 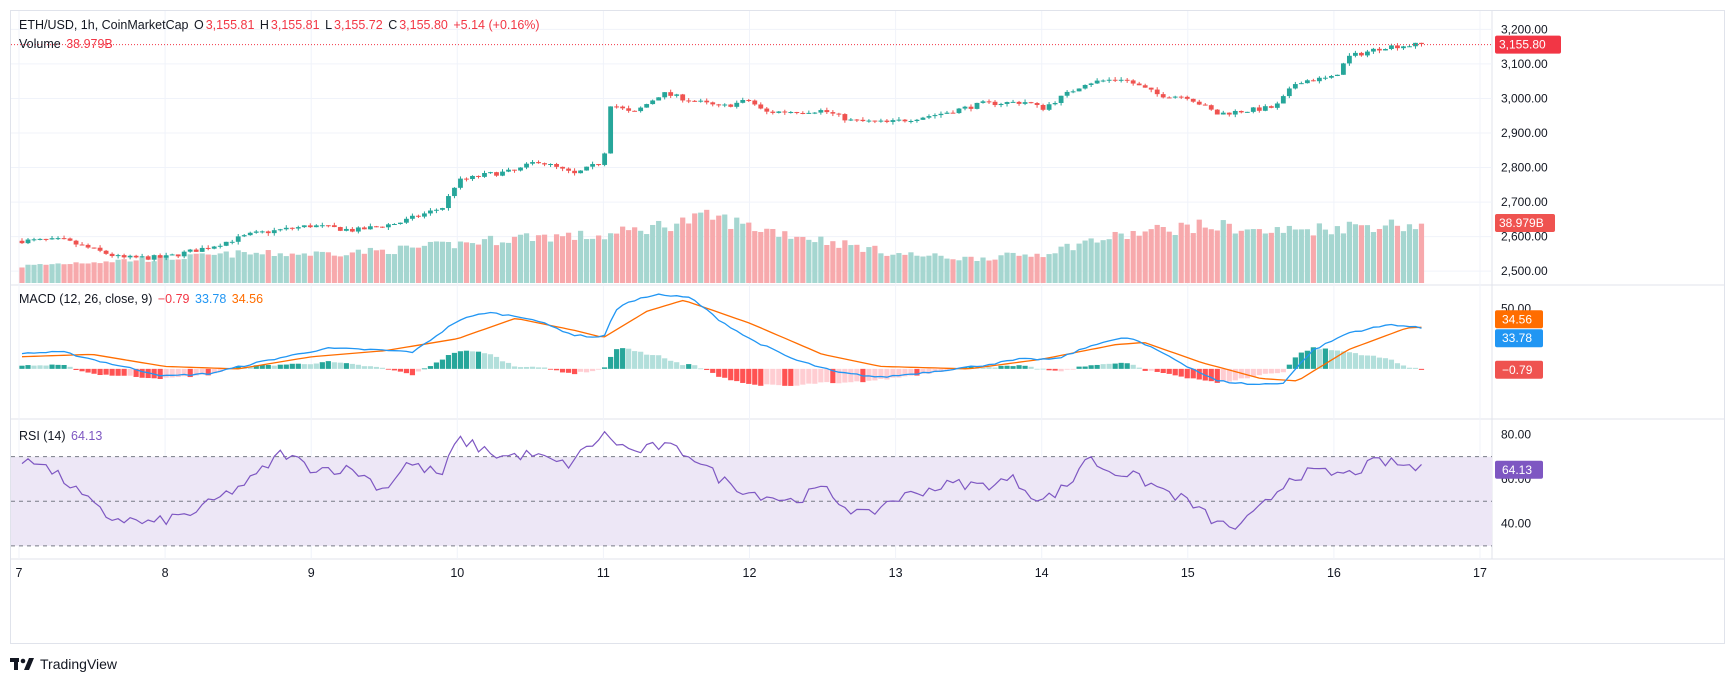 What do you see at coordinates (86, 299) in the screenshot?
I see `macd-label: MACD (12, 26, close, 9)` at bounding box center [86, 299].